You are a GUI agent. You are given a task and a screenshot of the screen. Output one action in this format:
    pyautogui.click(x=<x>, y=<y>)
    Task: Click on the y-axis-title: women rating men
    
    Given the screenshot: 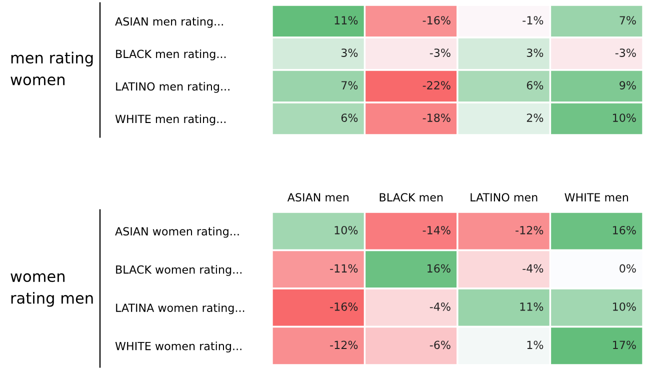 What is the action you would take?
    pyautogui.click(x=51, y=290)
    